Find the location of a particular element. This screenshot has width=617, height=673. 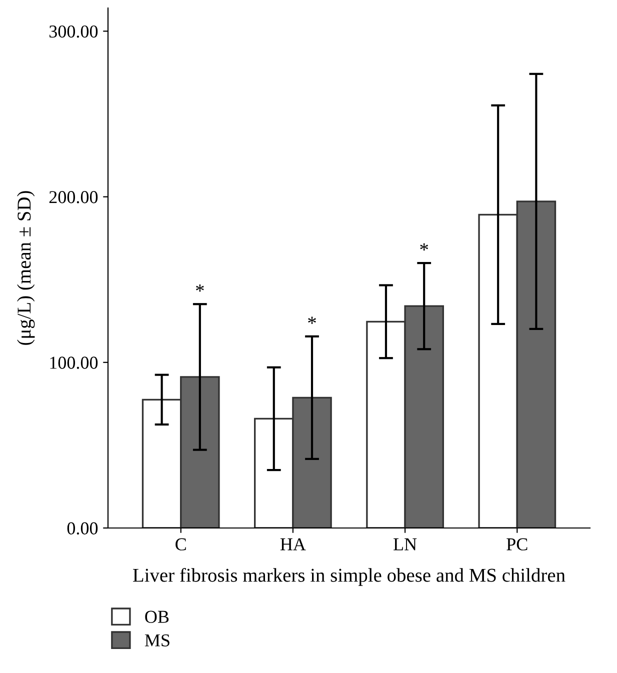

y-tick-label: 200.00 is located at coordinates (73, 197).